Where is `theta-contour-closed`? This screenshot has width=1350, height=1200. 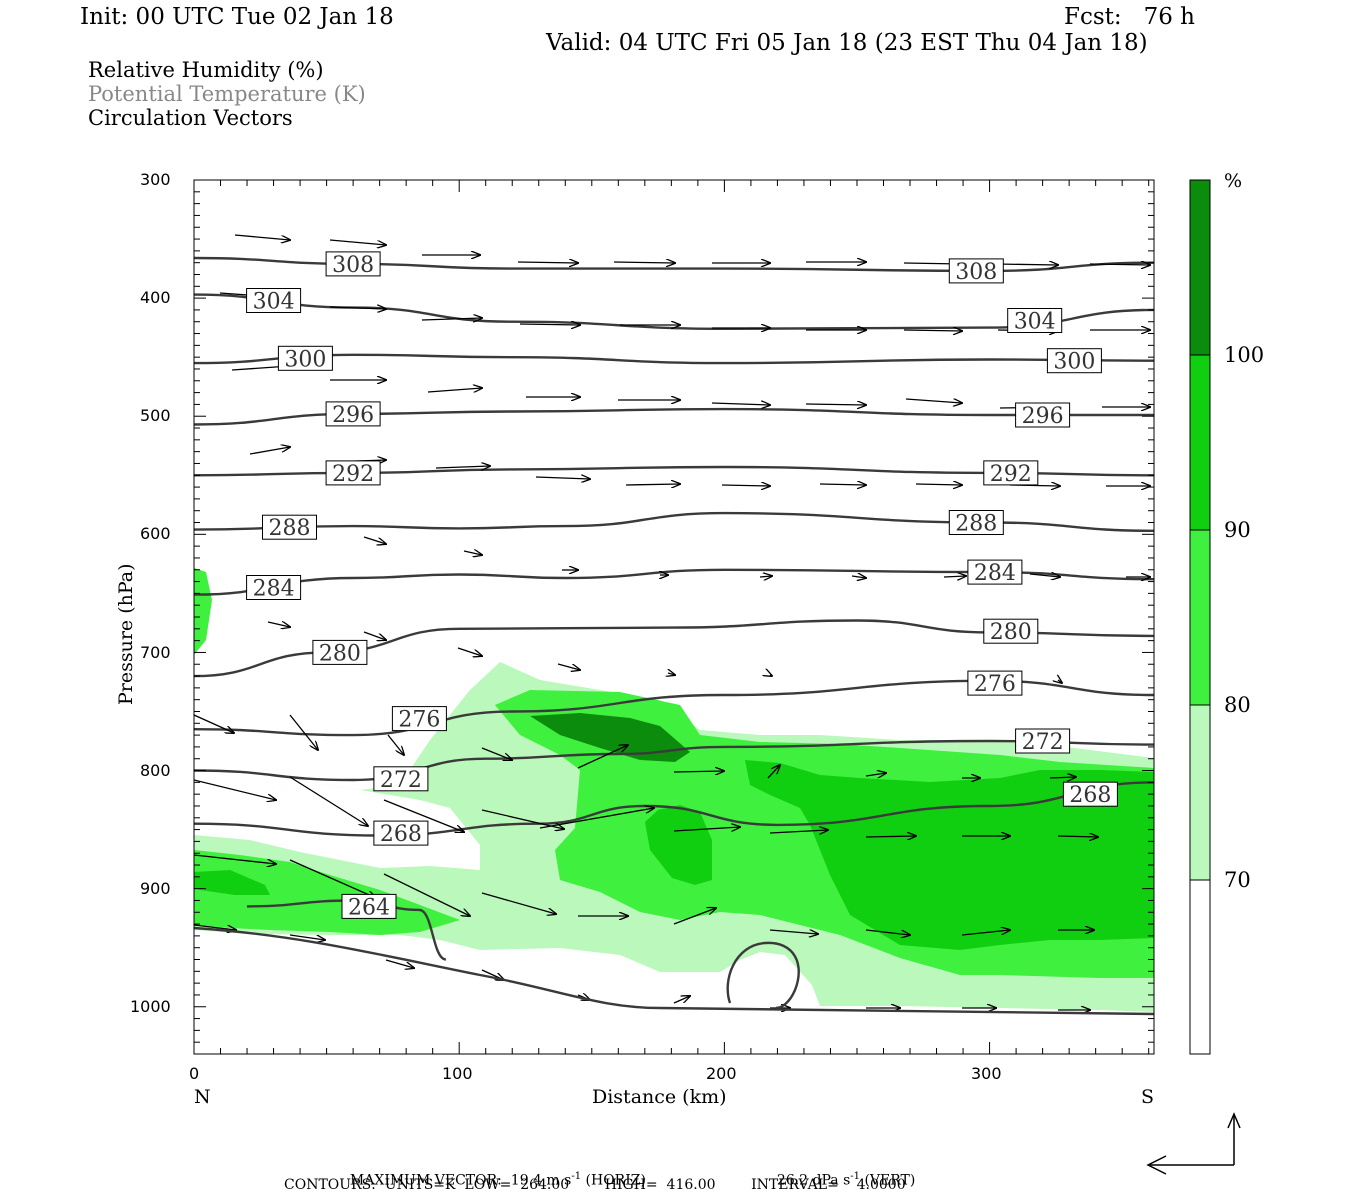
theta-contour-closed is located at coordinates (763, 975).